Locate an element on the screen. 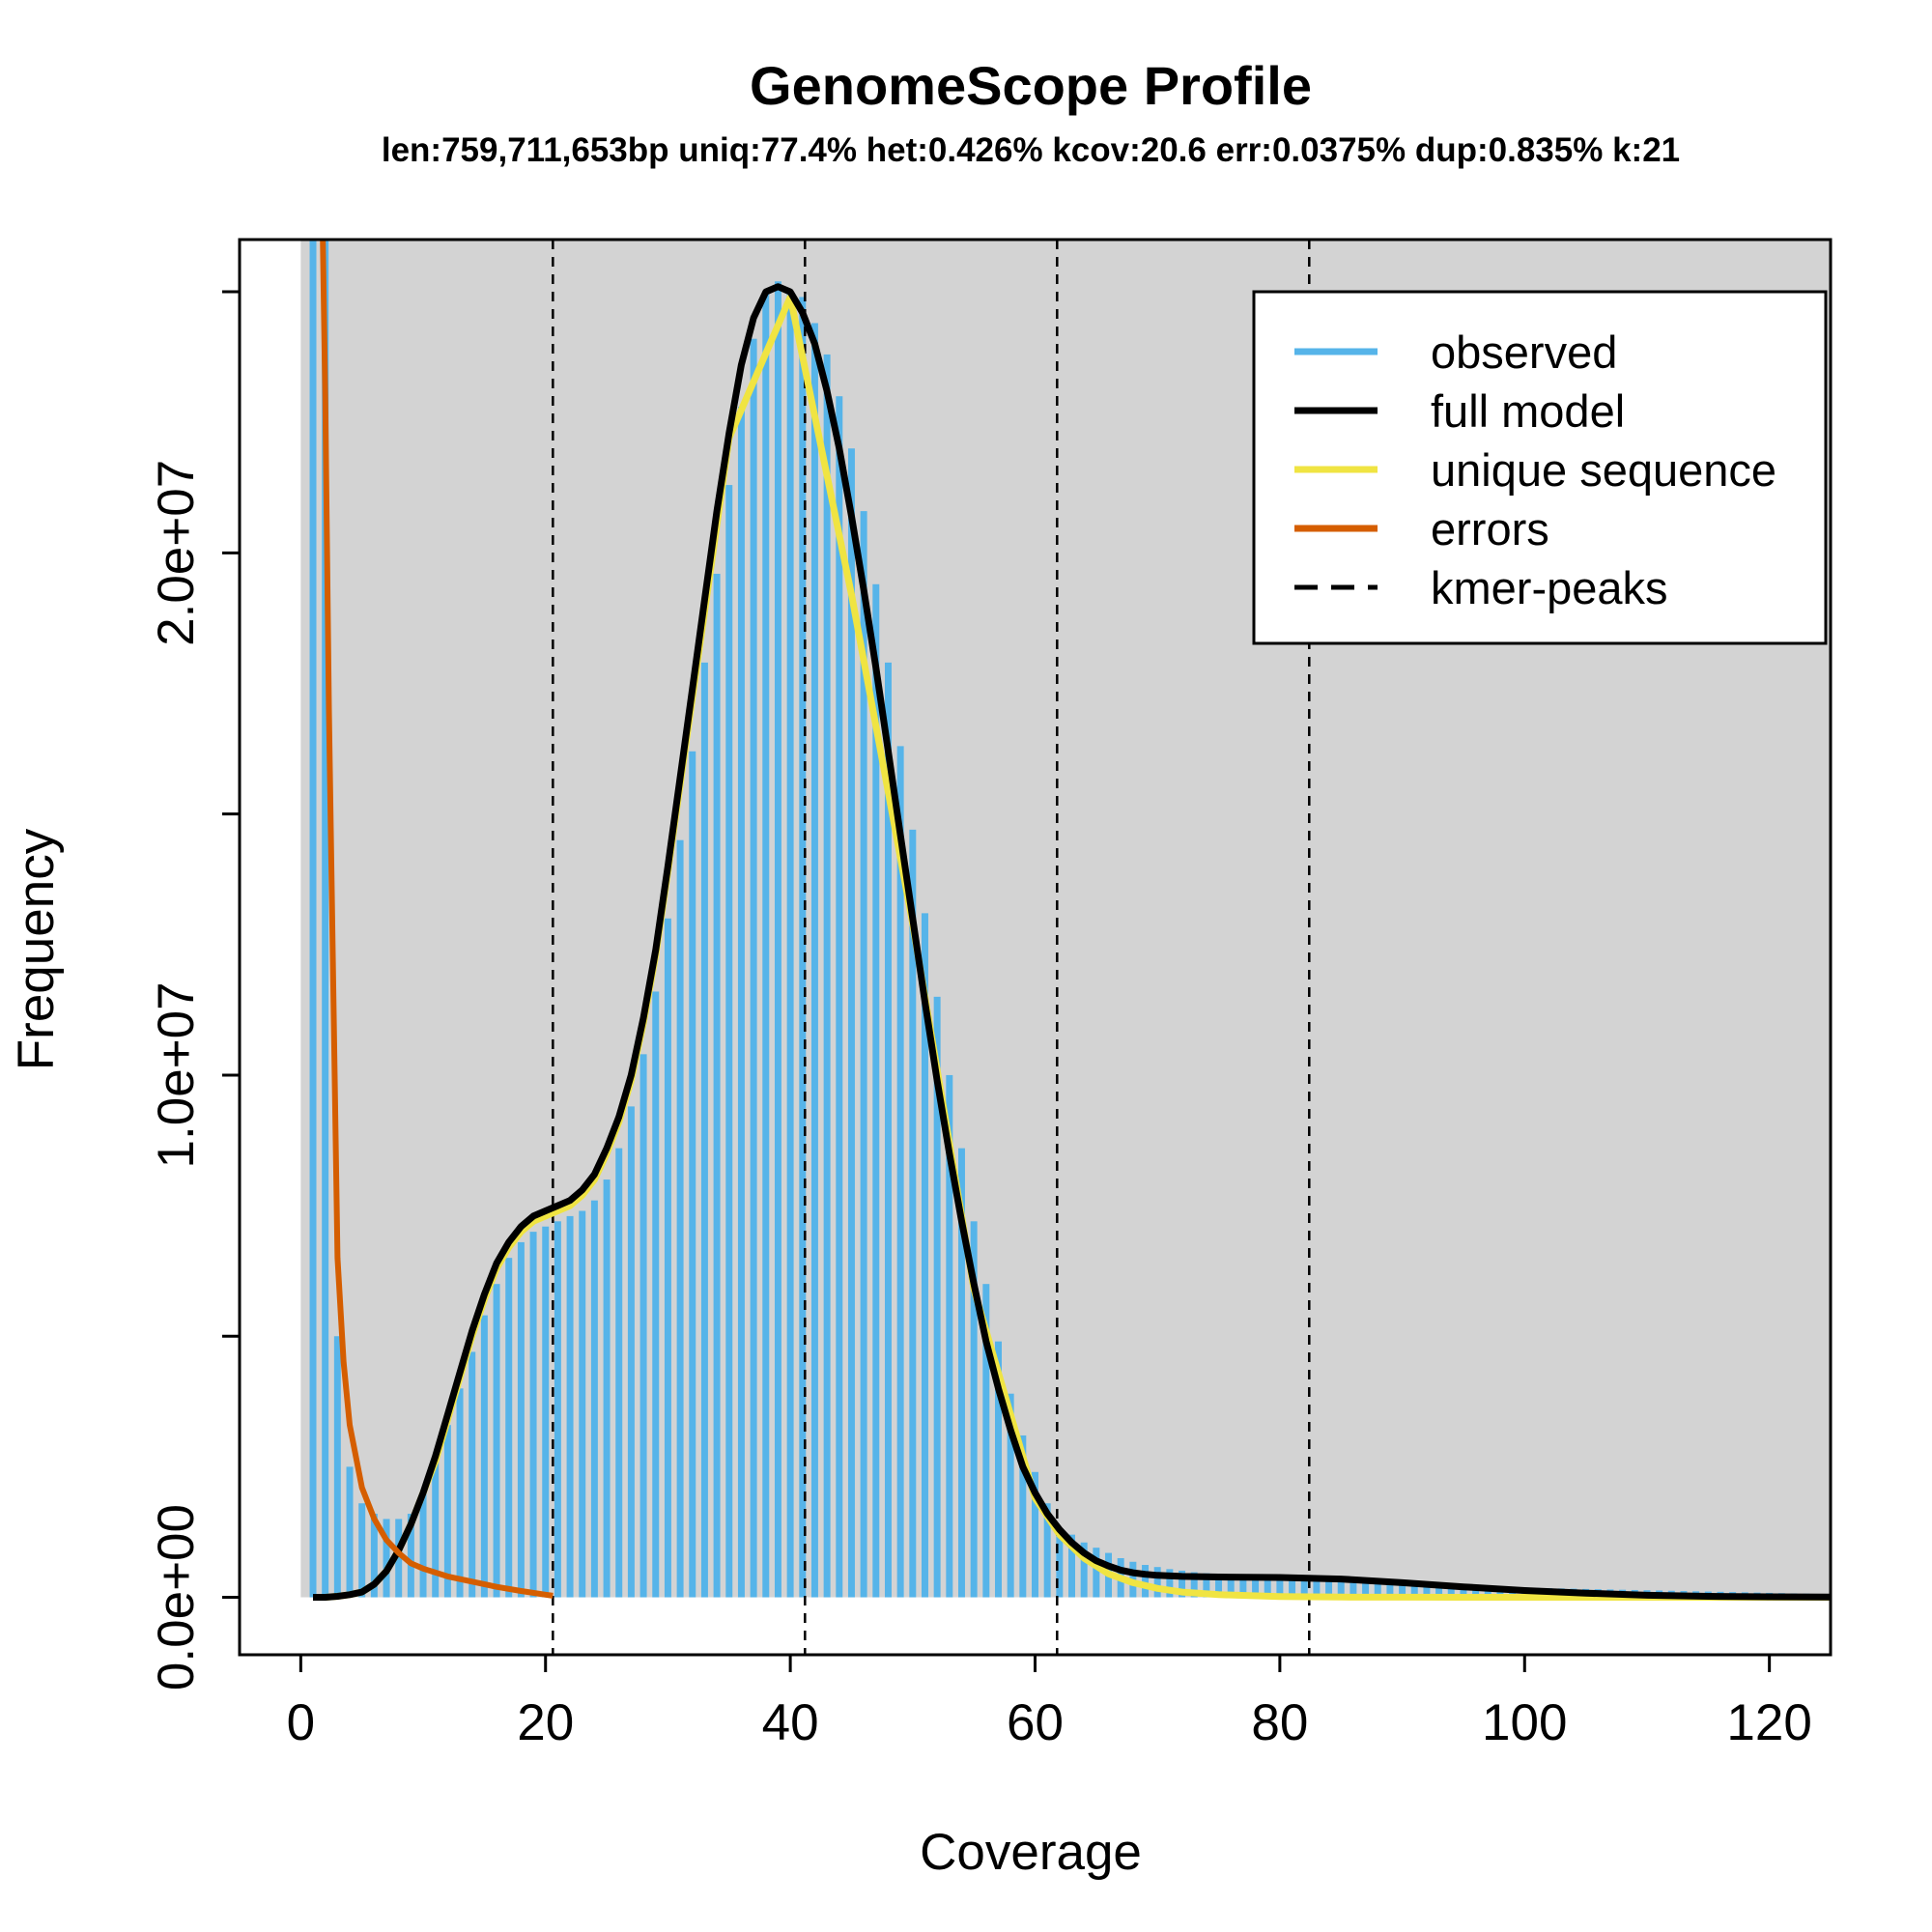 The height and width of the screenshot is (1932, 1932). y-axis-label: Frequency is located at coordinates (36, 949).